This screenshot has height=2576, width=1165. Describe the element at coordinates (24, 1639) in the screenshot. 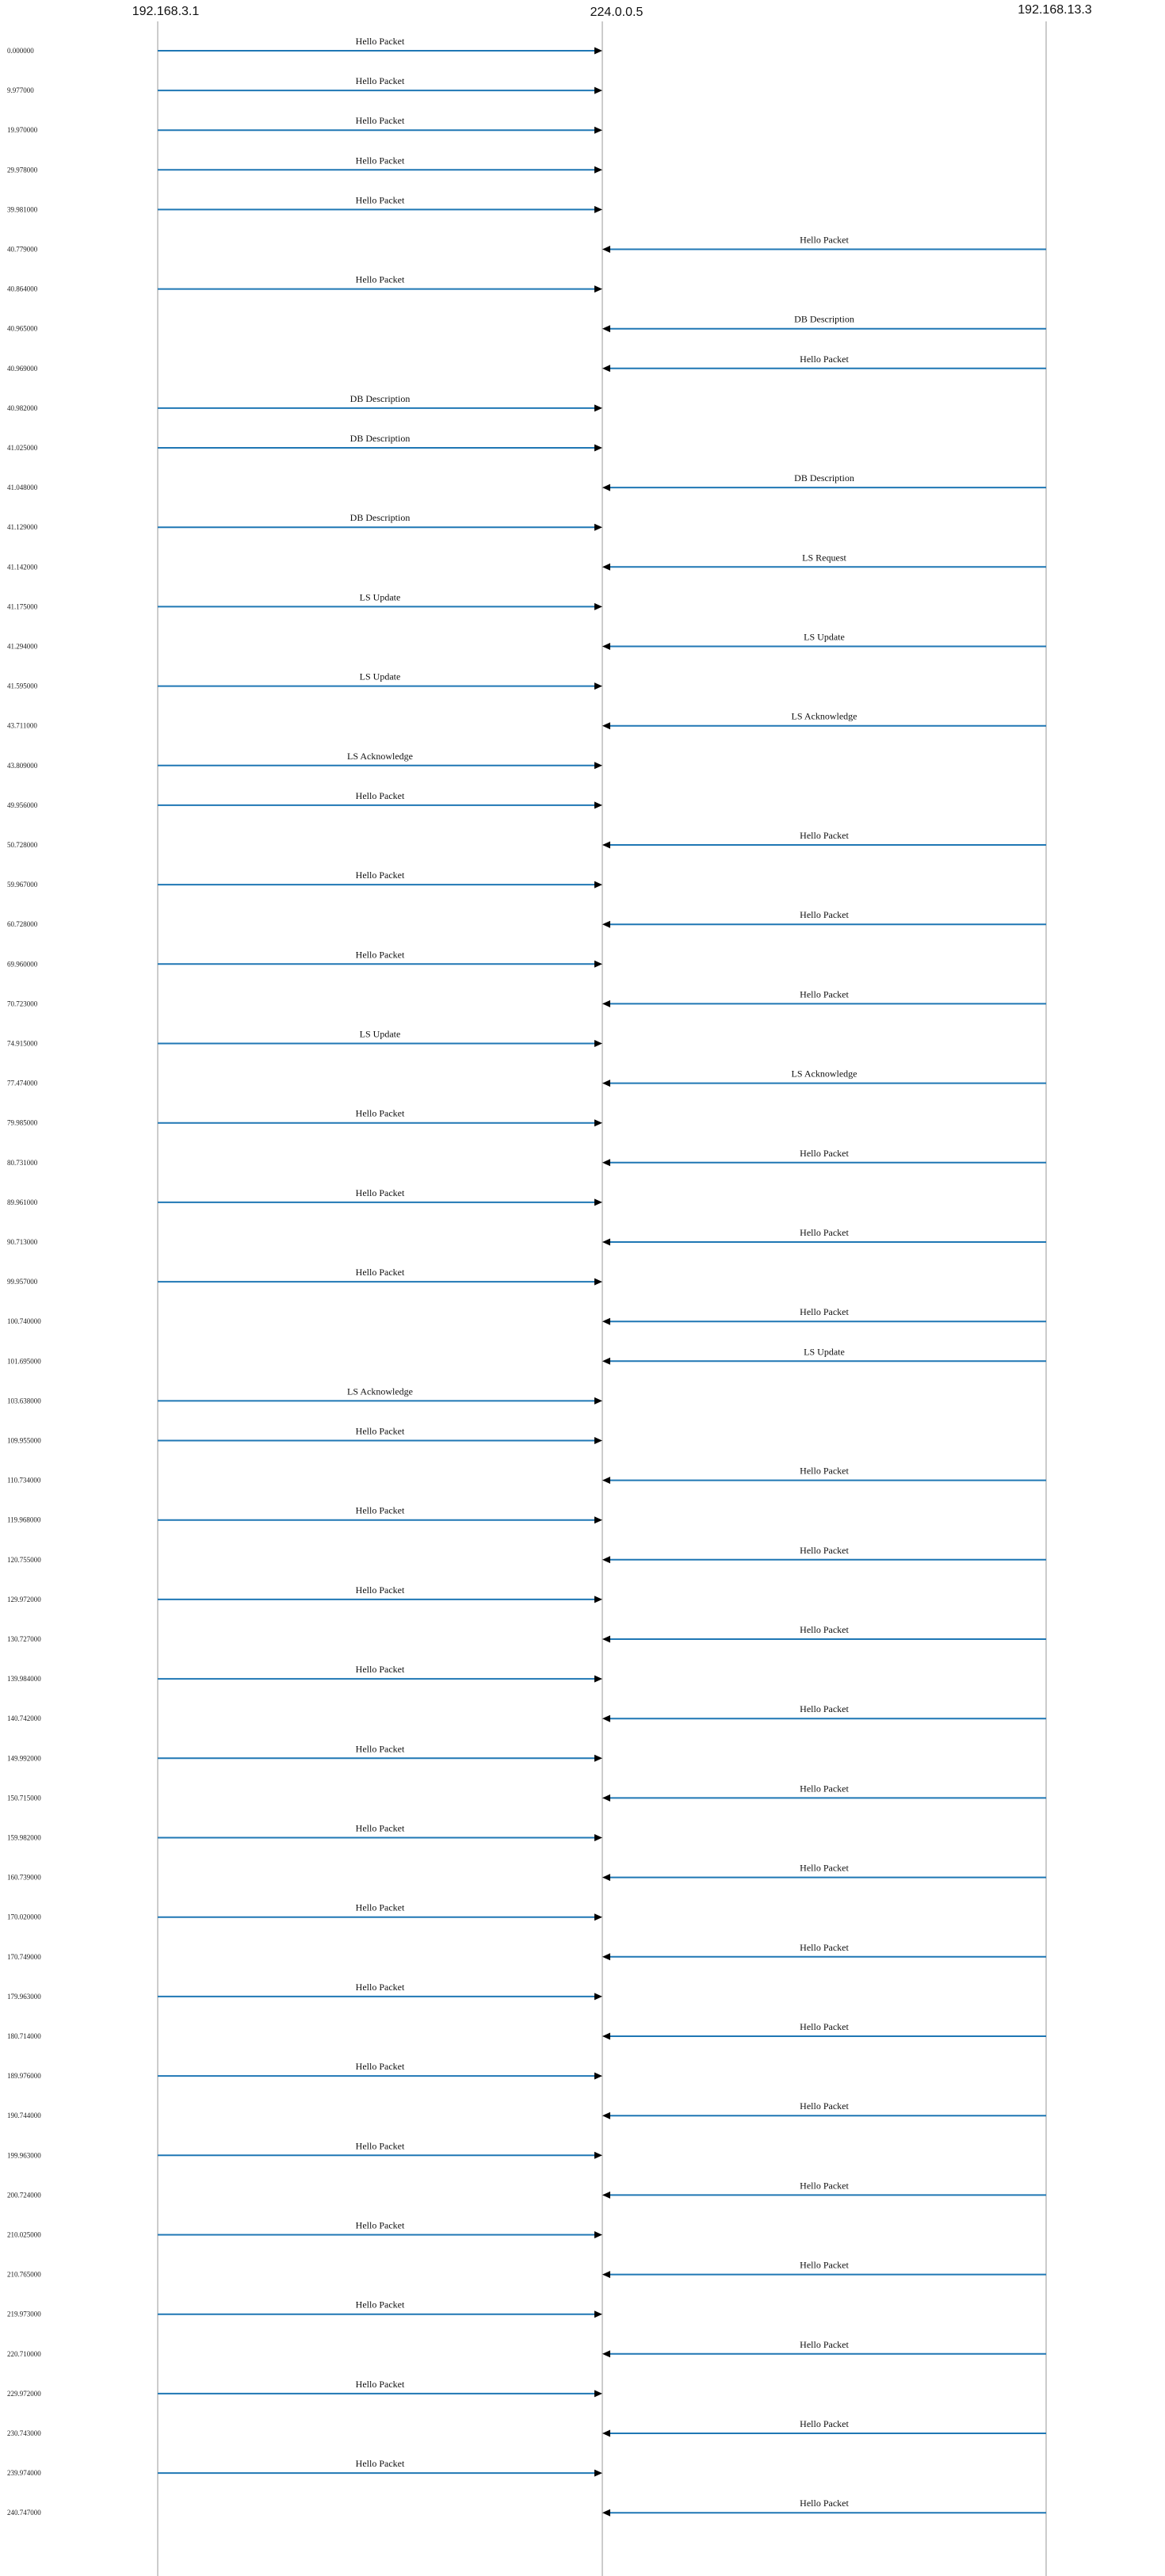

I see `timestamp-label: 130.727000` at that location.